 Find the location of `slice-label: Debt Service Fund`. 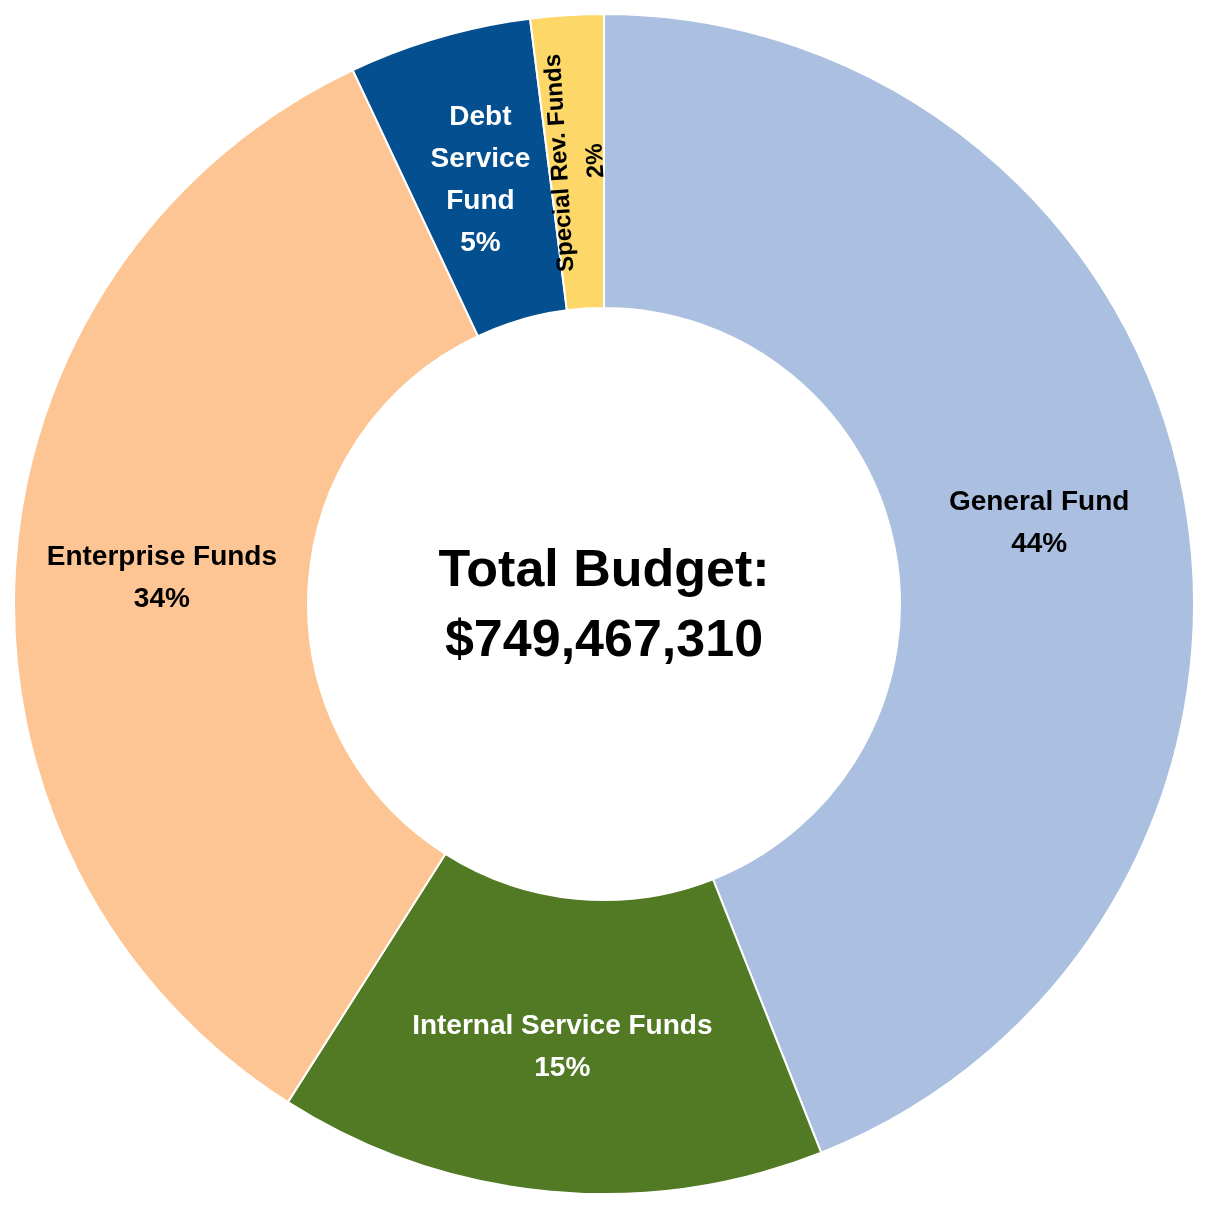

slice-label: Debt Service Fund is located at coordinates (480, 158).